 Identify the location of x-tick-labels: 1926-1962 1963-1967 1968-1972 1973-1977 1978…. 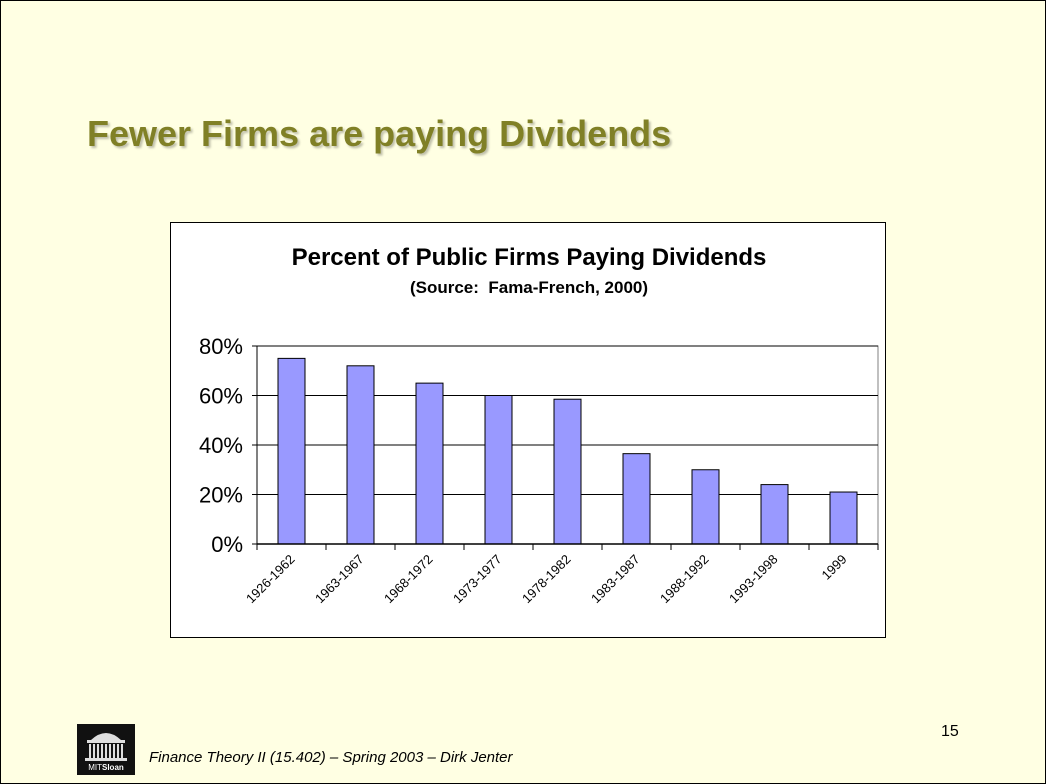
(546, 579).